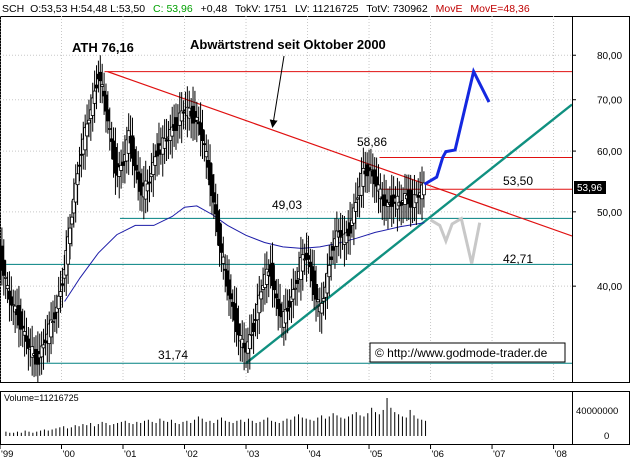 This screenshot has width=630, height=459. I want to click on header-move-label: MovE, so click(449, 9).